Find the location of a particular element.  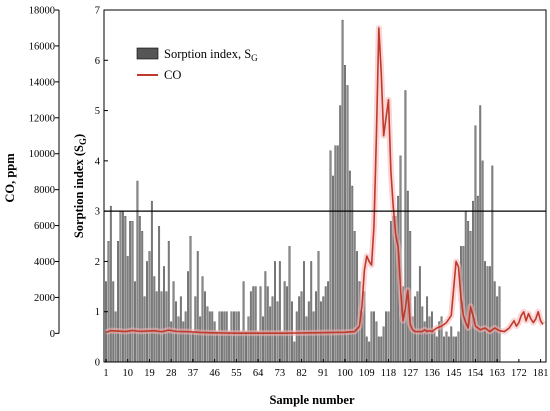

co-tick-label: 2000 is located at coordinates (44, 298).